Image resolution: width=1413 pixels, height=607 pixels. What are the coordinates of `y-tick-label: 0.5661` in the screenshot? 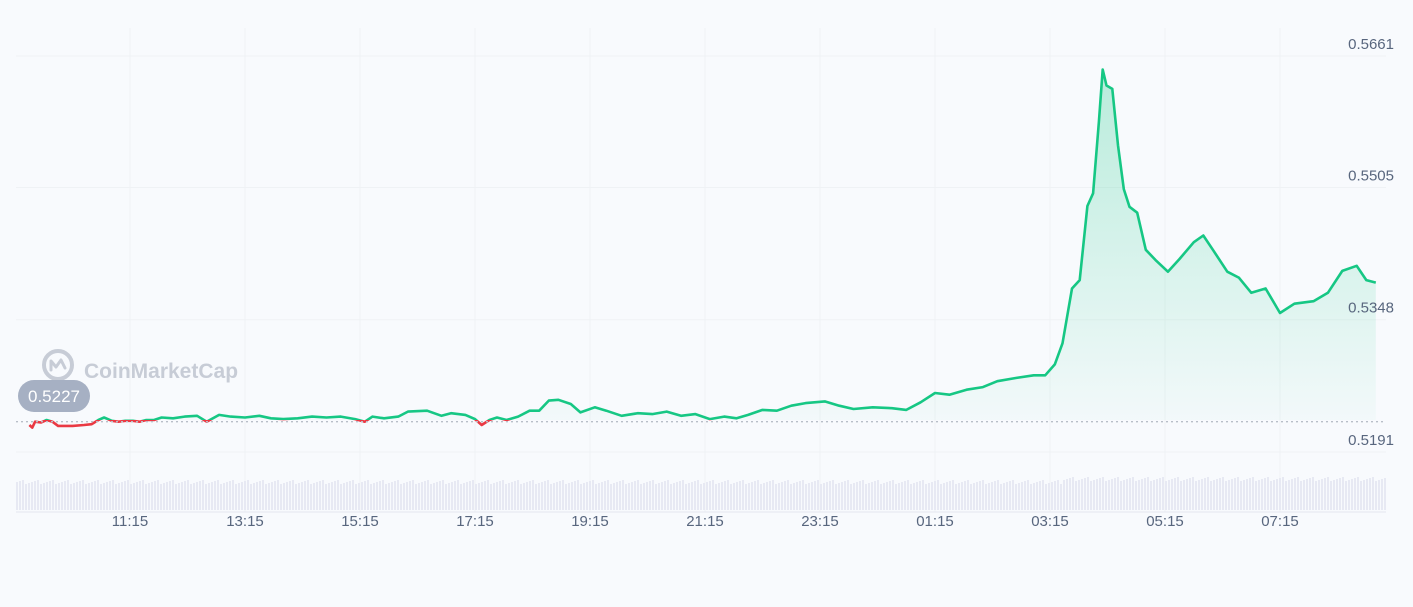 It's located at (1371, 44).